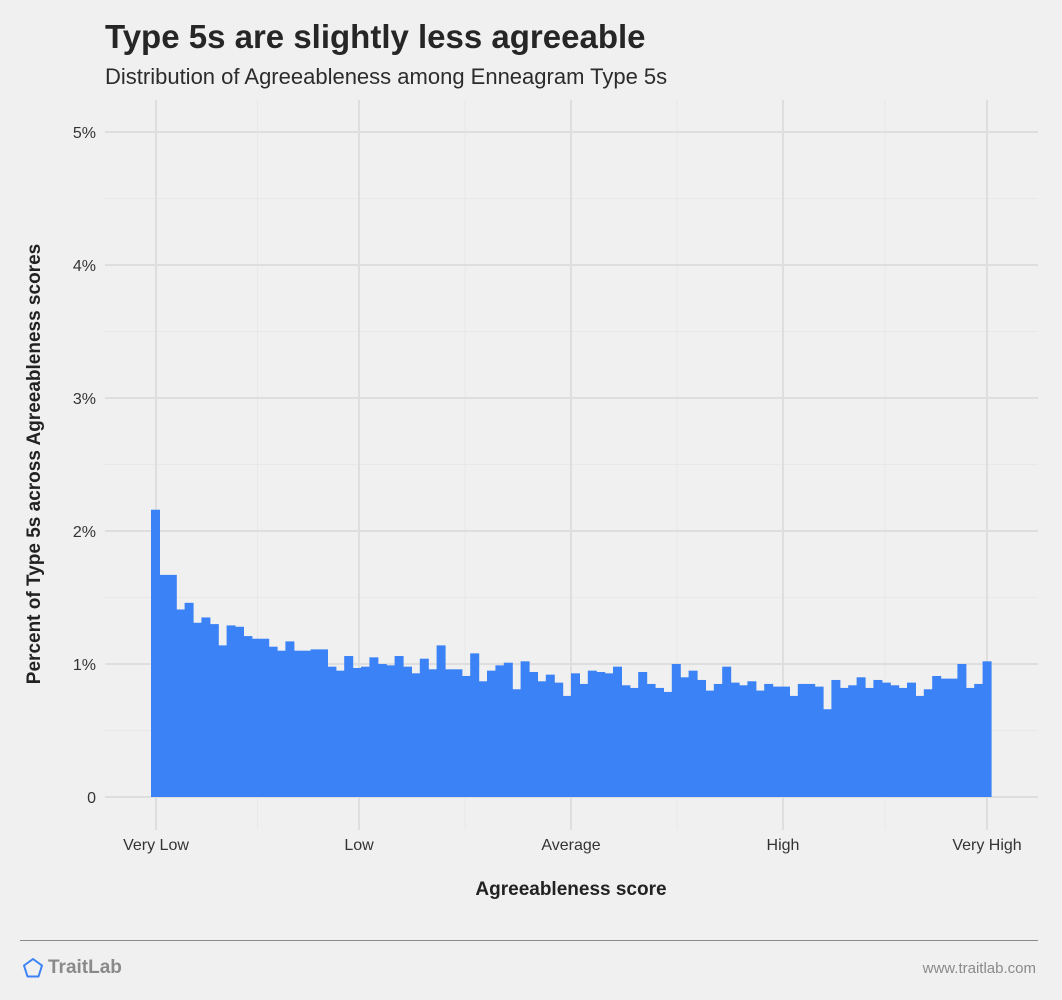  I want to click on x-tick-label: Average, so click(570, 845).